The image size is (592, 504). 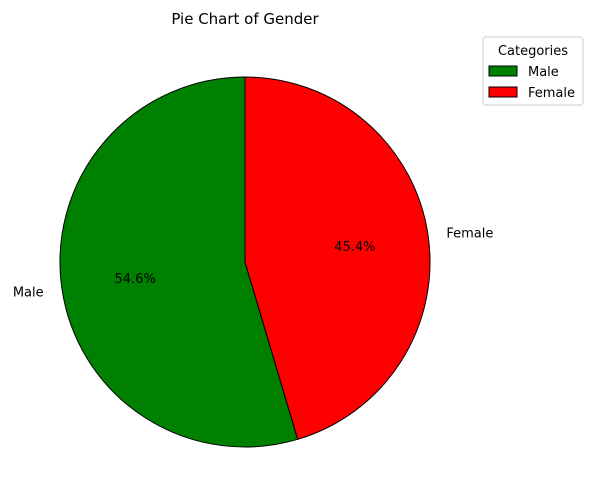 I want to click on percent-label-male: 54.6%, so click(x=135, y=279).